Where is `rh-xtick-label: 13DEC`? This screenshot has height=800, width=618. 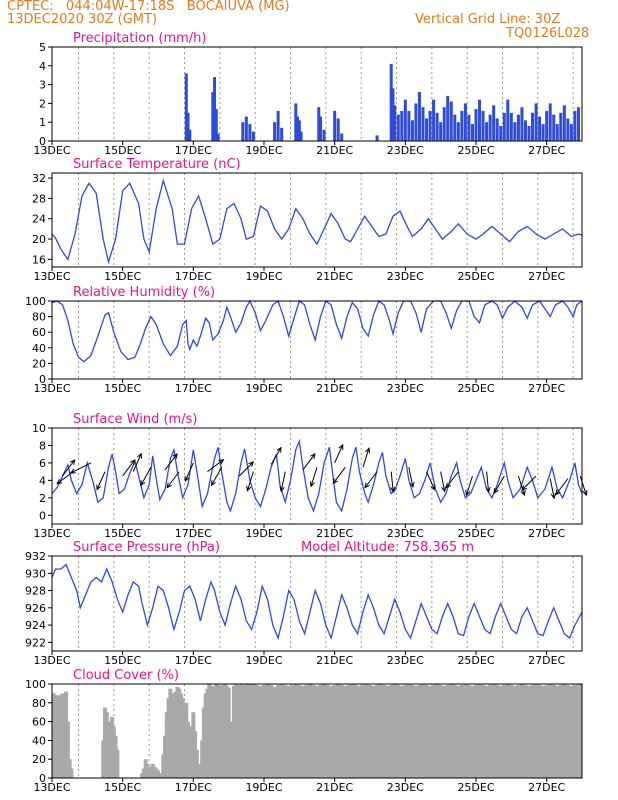
rh-xtick-label: 13DEC is located at coordinates (51, 388).